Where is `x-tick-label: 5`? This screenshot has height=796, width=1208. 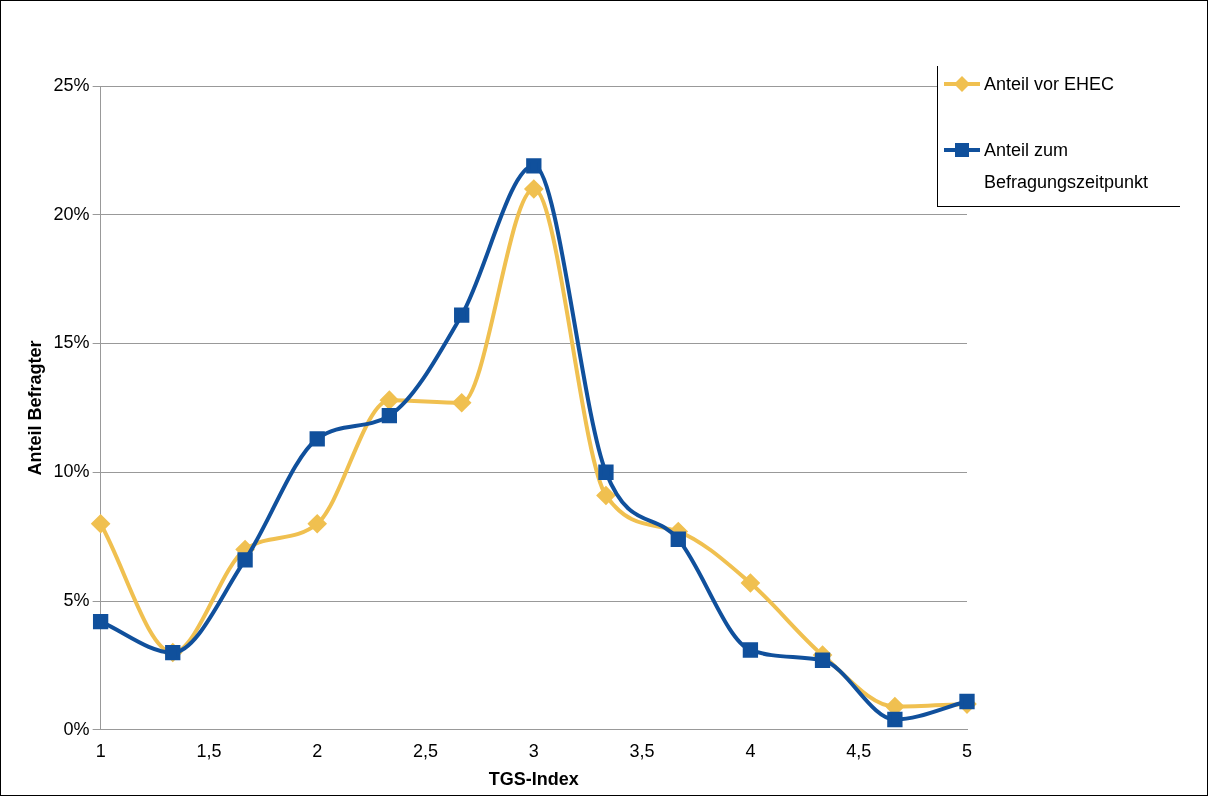 x-tick-label: 5 is located at coordinates (967, 750).